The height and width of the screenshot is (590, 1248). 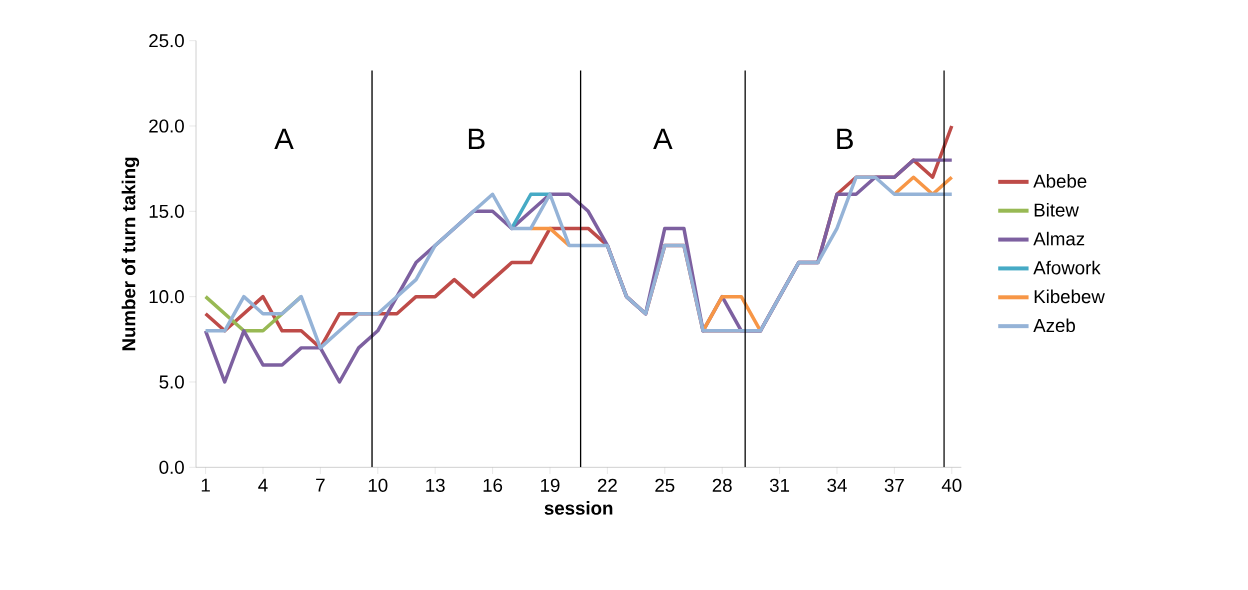 I want to click on x-tick-label: 7, so click(x=320, y=485).